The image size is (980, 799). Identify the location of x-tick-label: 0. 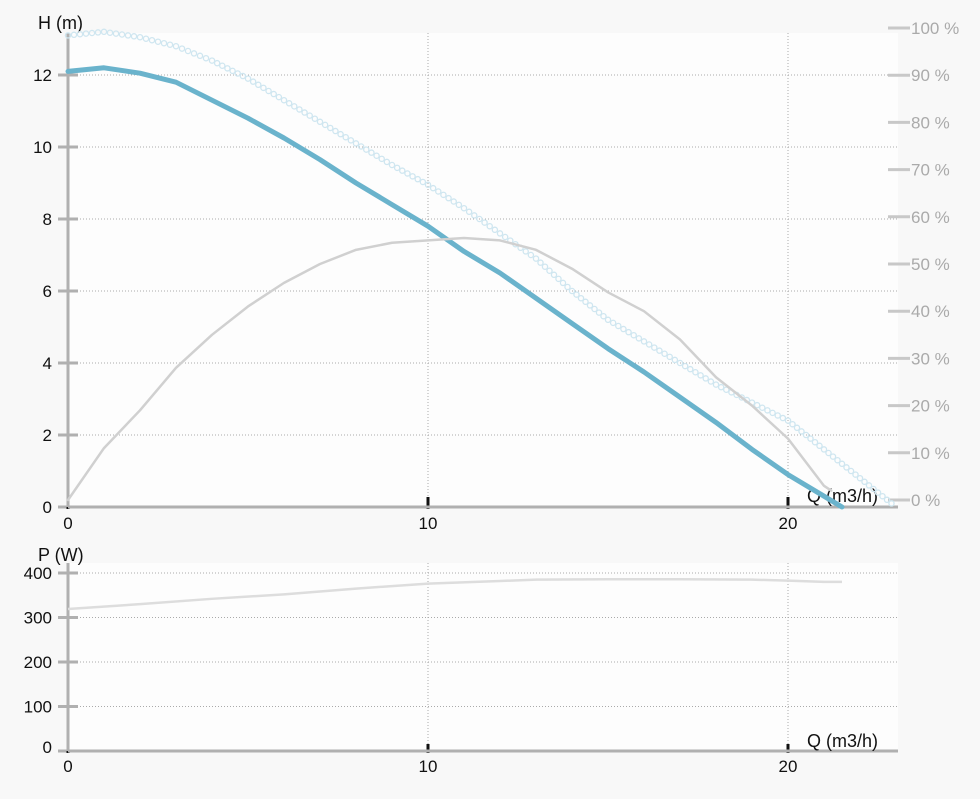
(67, 766).